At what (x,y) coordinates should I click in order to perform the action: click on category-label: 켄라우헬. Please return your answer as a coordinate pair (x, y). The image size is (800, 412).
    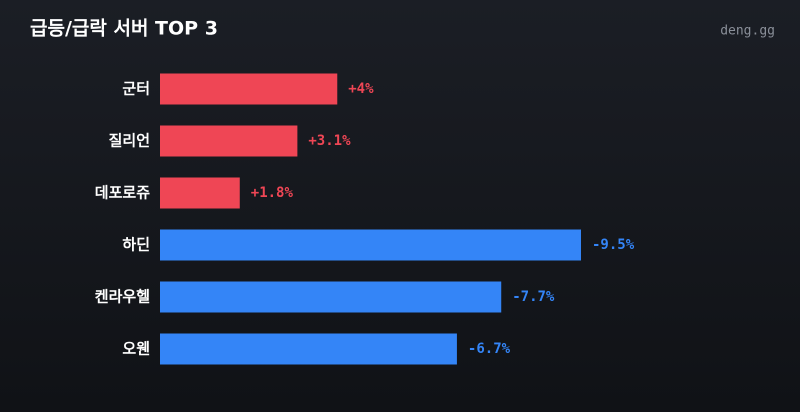
    Looking at the image, I should click on (122, 297).